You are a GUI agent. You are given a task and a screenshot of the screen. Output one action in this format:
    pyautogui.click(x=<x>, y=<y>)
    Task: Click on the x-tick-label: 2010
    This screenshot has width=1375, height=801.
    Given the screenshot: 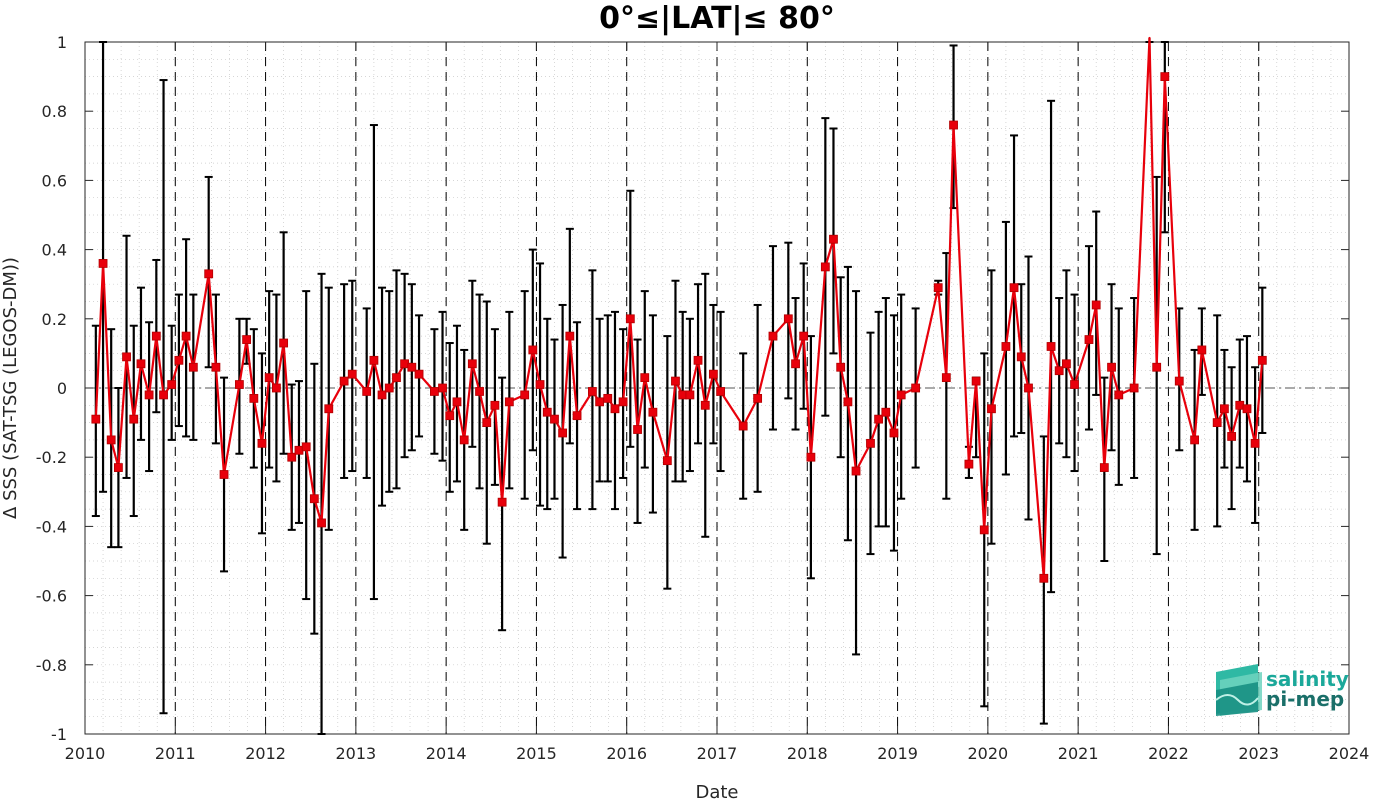 What is the action you would take?
    pyautogui.click(x=85, y=753)
    